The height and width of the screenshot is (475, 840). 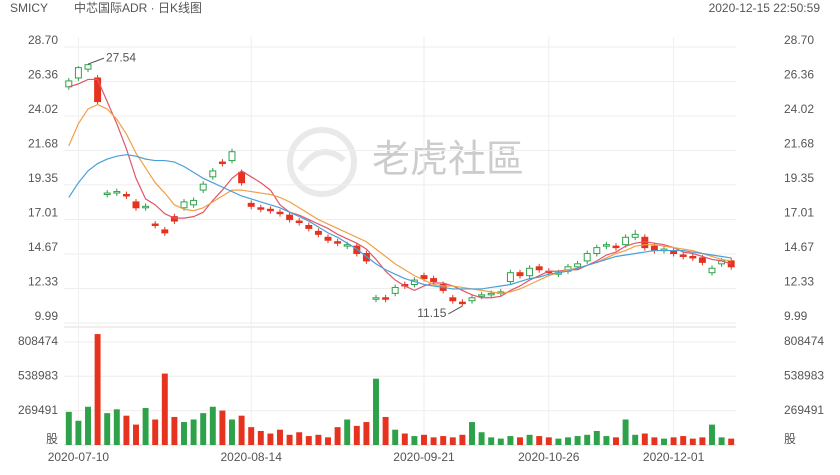 I want to click on y-tick-label-right: 12.33, so click(x=799, y=282).